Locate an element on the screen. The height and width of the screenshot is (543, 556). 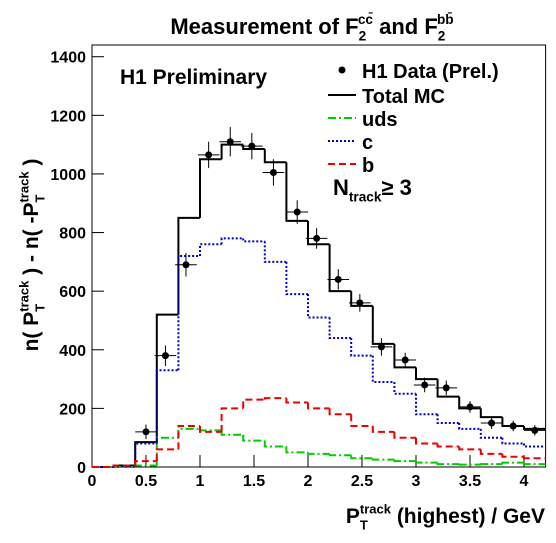
x-axis-label-part: track is located at coordinates (376, 509).